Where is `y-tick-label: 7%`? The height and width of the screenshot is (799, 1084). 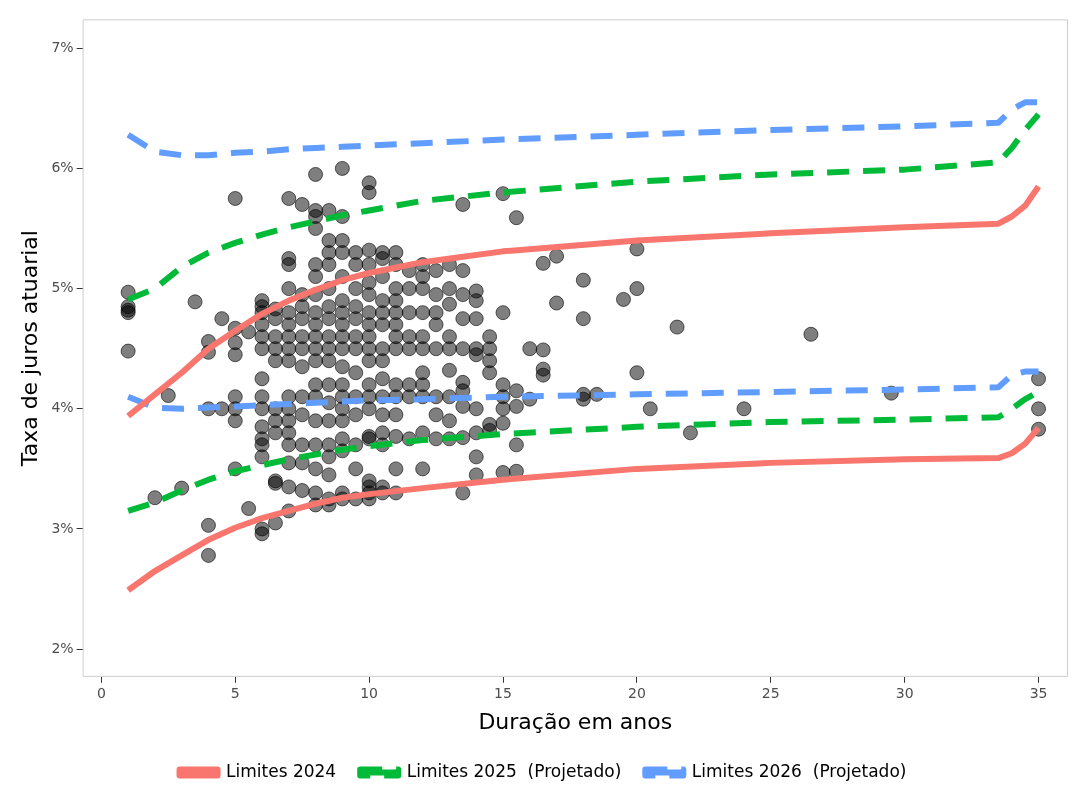
y-tick-label: 7% is located at coordinates (62, 46).